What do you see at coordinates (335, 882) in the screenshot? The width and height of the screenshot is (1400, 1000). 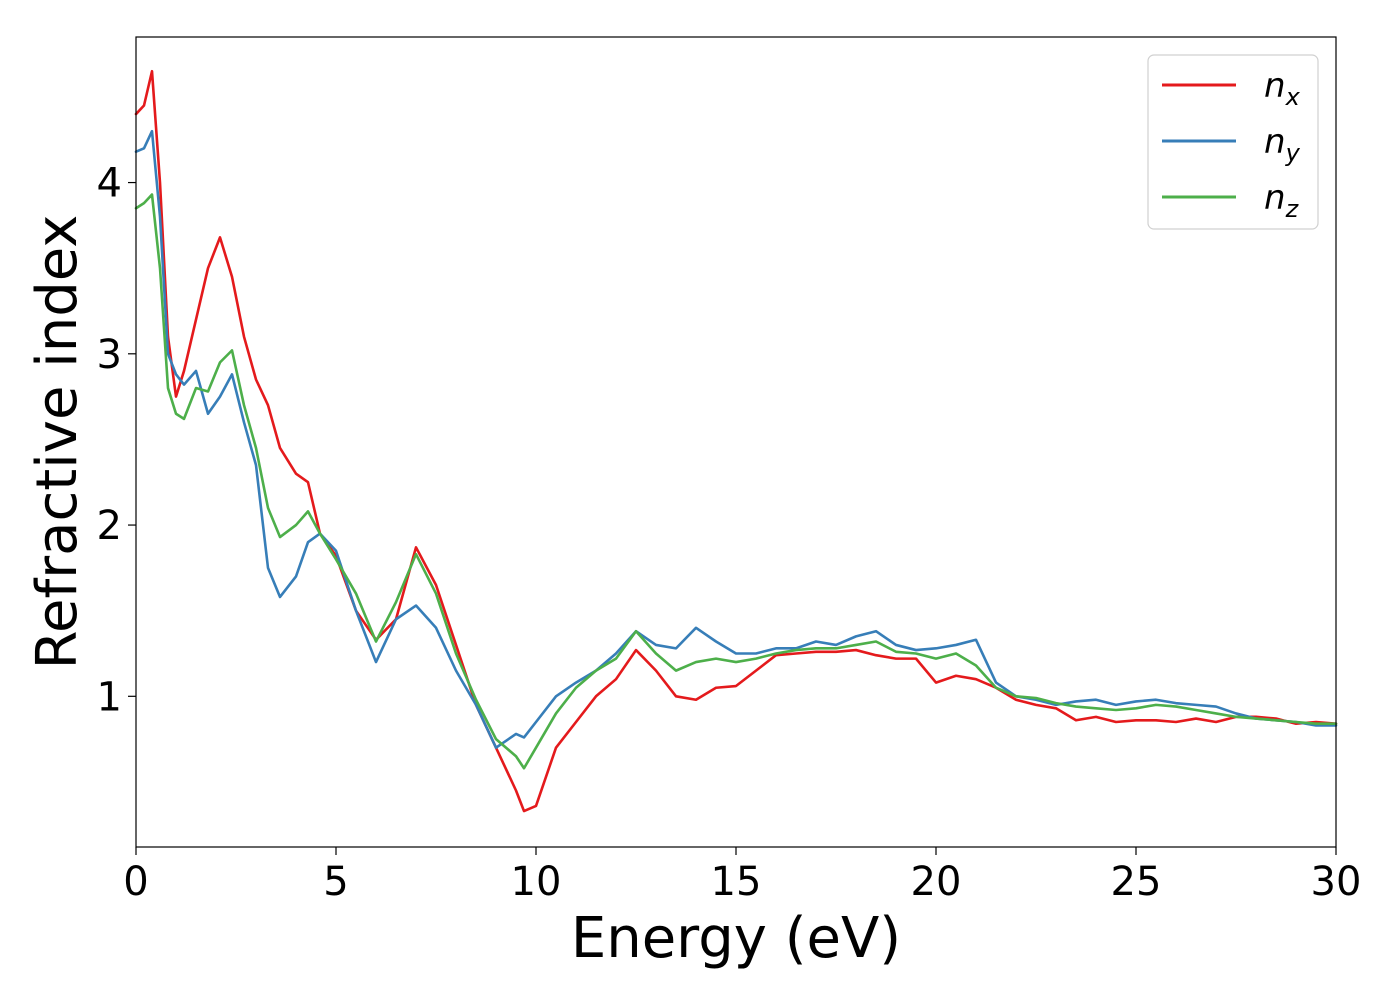 I see `x-tick-label: 5` at bounding box center [335, 882].